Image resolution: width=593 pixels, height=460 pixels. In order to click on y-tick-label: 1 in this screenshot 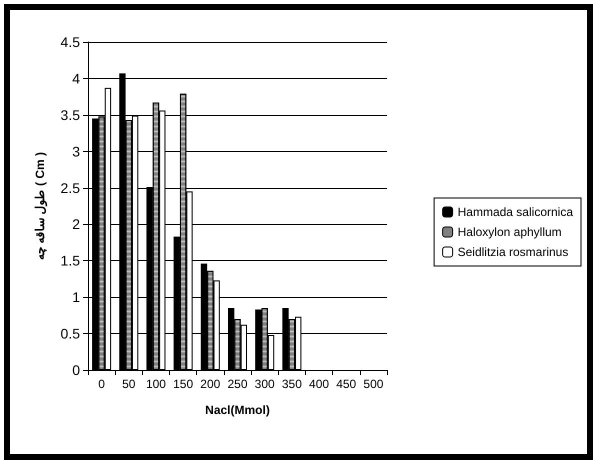, I will do `click(76, 297)`.